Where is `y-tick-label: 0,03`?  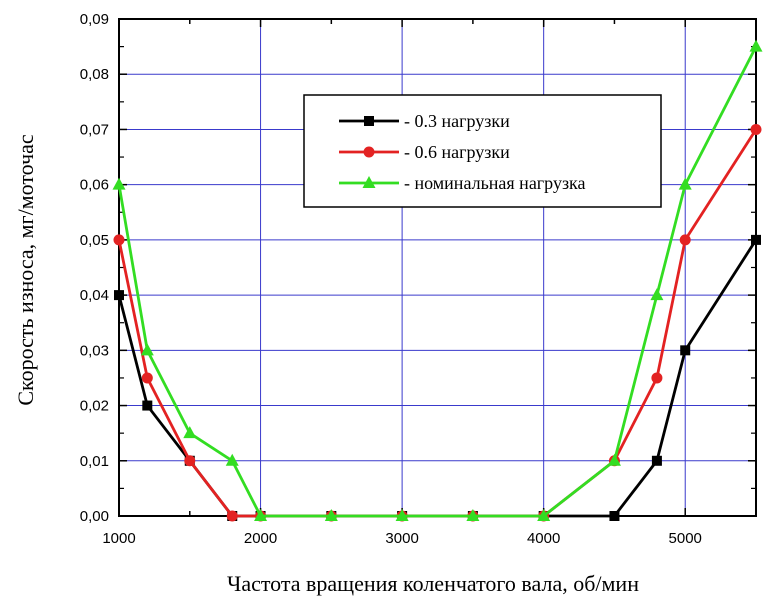 y-tick-label: 0,03 is located at coordinates (94, 350).